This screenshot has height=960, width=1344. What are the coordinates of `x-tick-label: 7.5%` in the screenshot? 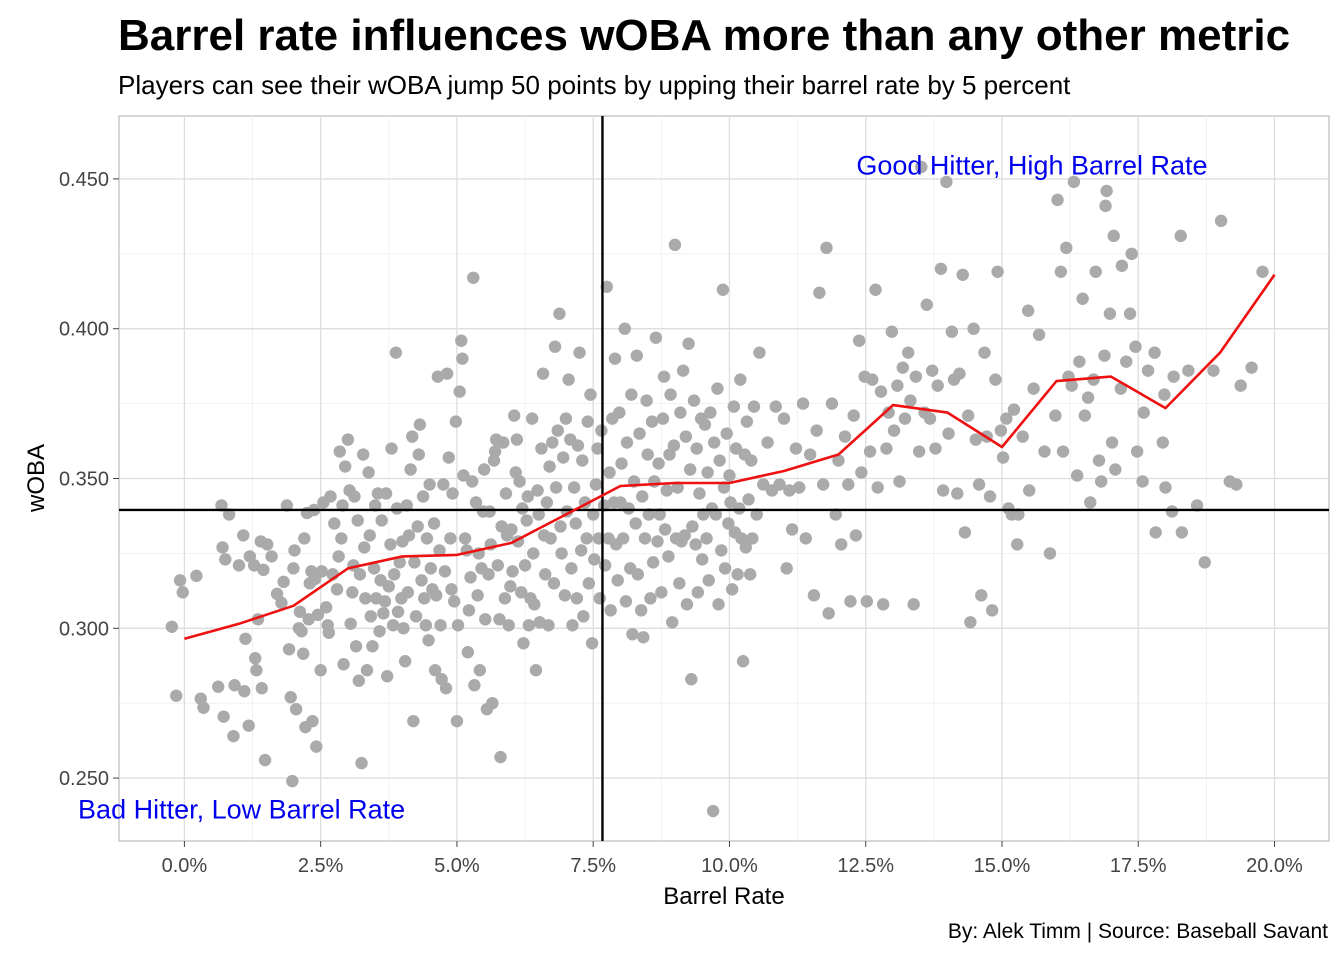 It's located at (593, 866).